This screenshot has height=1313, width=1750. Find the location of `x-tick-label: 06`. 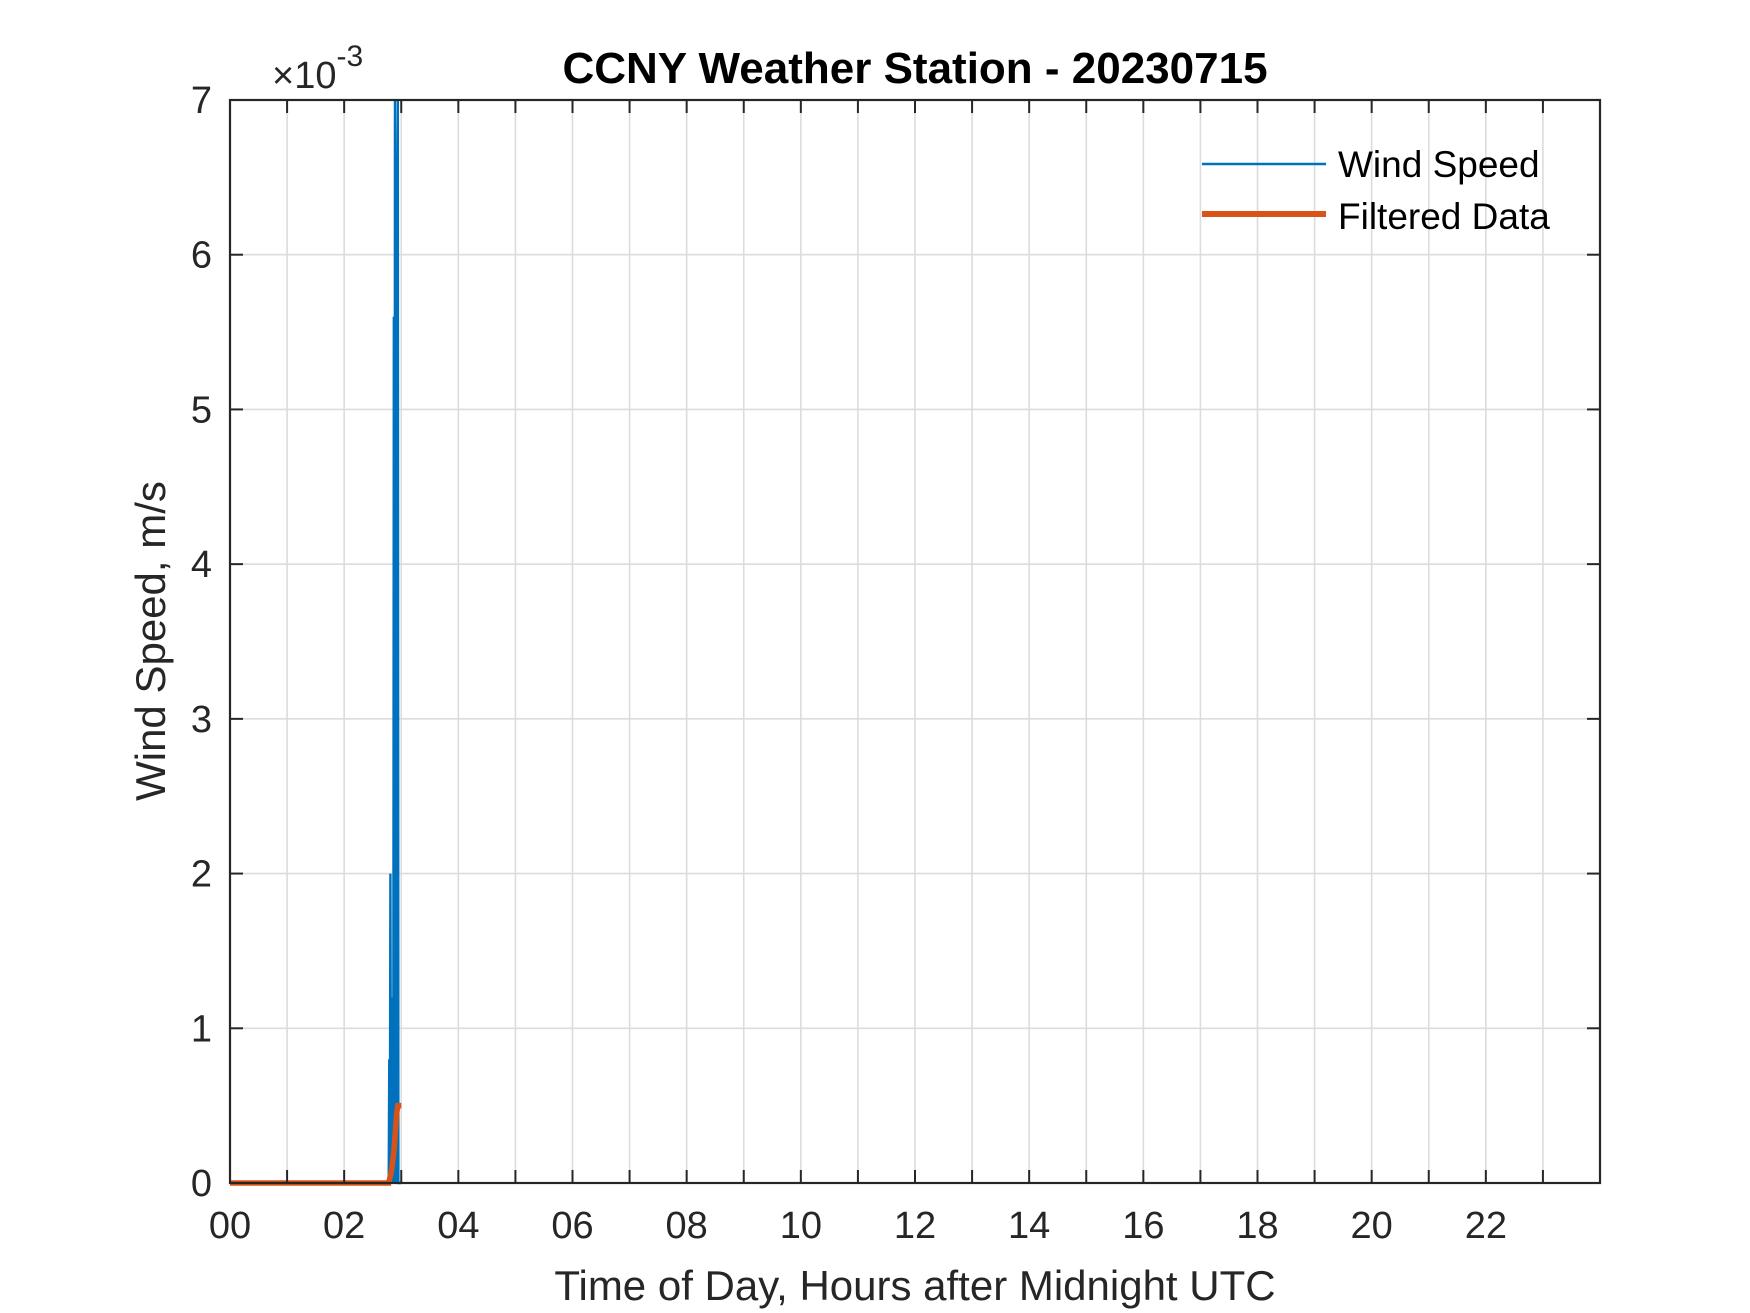

x-tick-label: 06 is located at coordinates (572, 1226).